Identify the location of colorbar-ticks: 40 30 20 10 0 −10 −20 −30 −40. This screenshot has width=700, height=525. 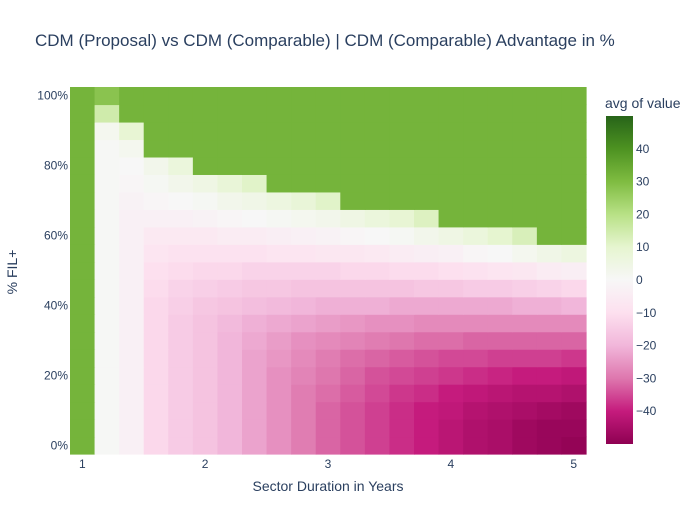
(646, 280).